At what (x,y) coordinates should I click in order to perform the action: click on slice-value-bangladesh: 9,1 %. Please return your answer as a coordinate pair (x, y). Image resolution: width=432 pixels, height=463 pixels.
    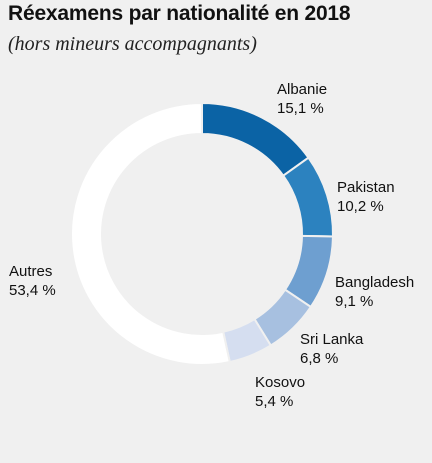
    Looking at the image, I should click on (354, 301).